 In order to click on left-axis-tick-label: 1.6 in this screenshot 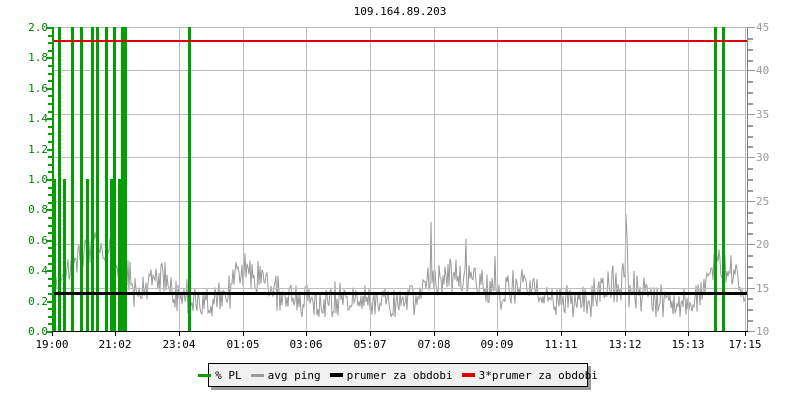, I will do `click(38, 88)`.